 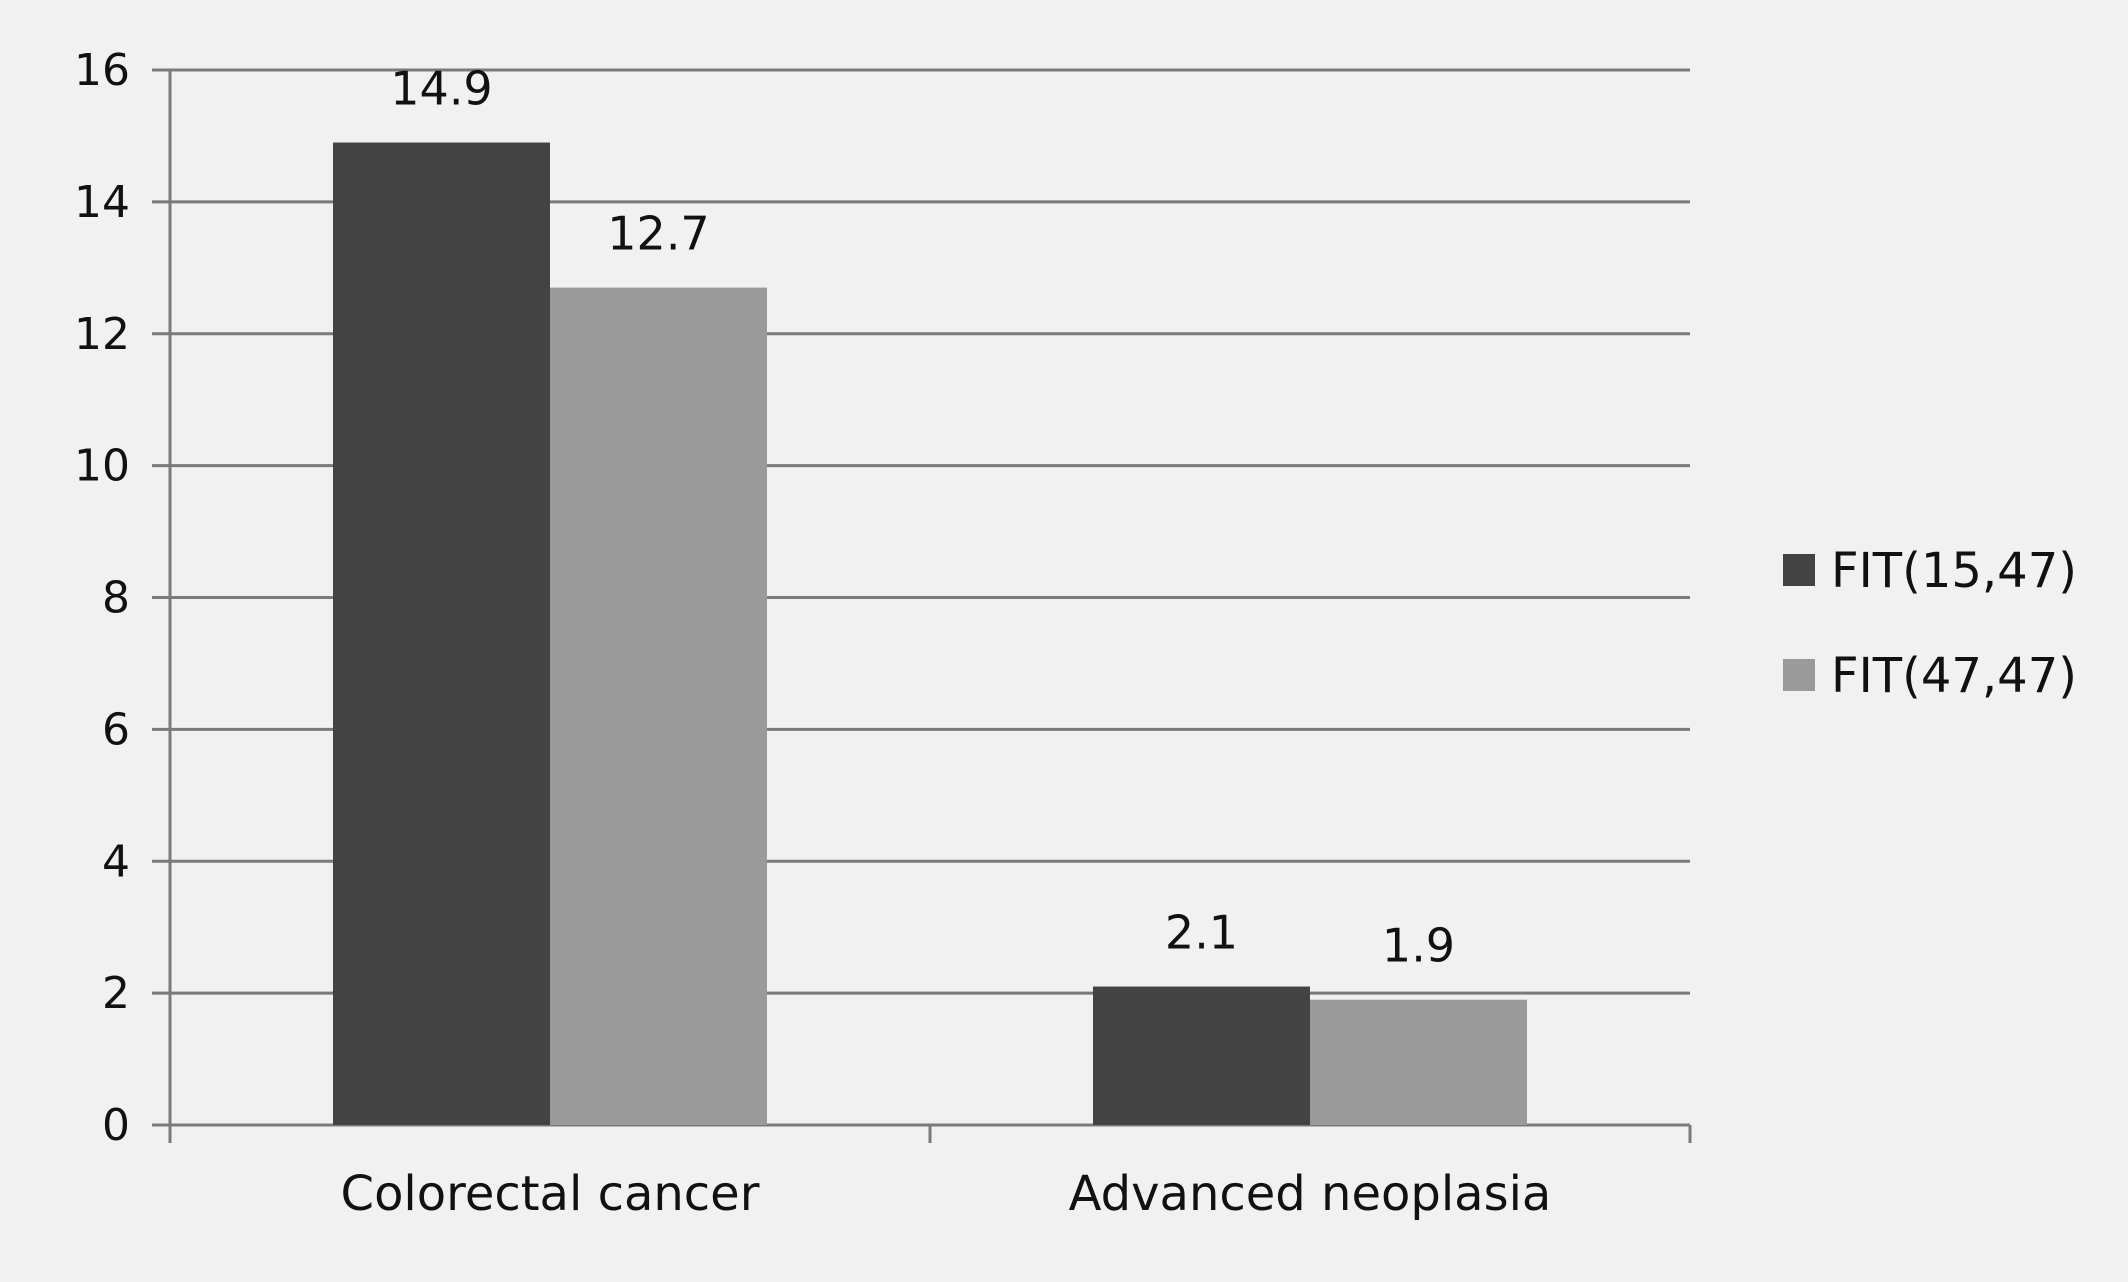 What do you see at coordinates (1954, 676) in the screenshot?
I see `legend-label: FIT(47,47)` at bounding box center [1954, 676].